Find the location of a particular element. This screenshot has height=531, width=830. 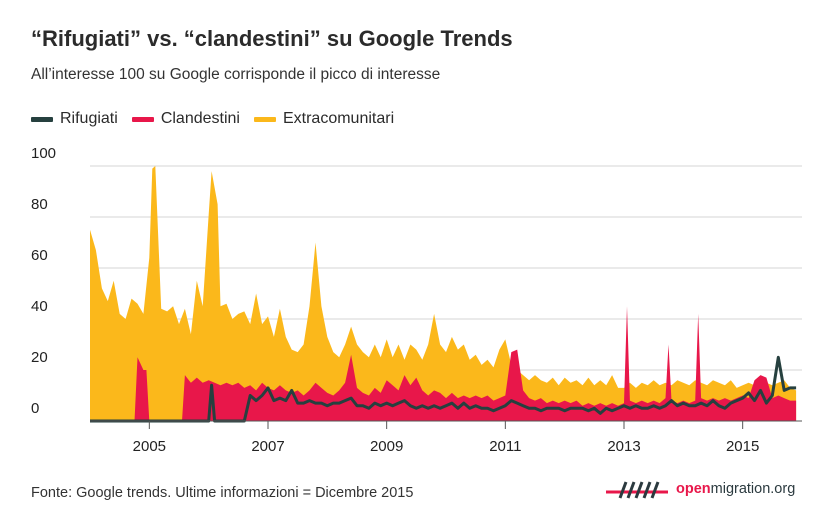

brand-prefix: open is located at coordinates (693, 489).